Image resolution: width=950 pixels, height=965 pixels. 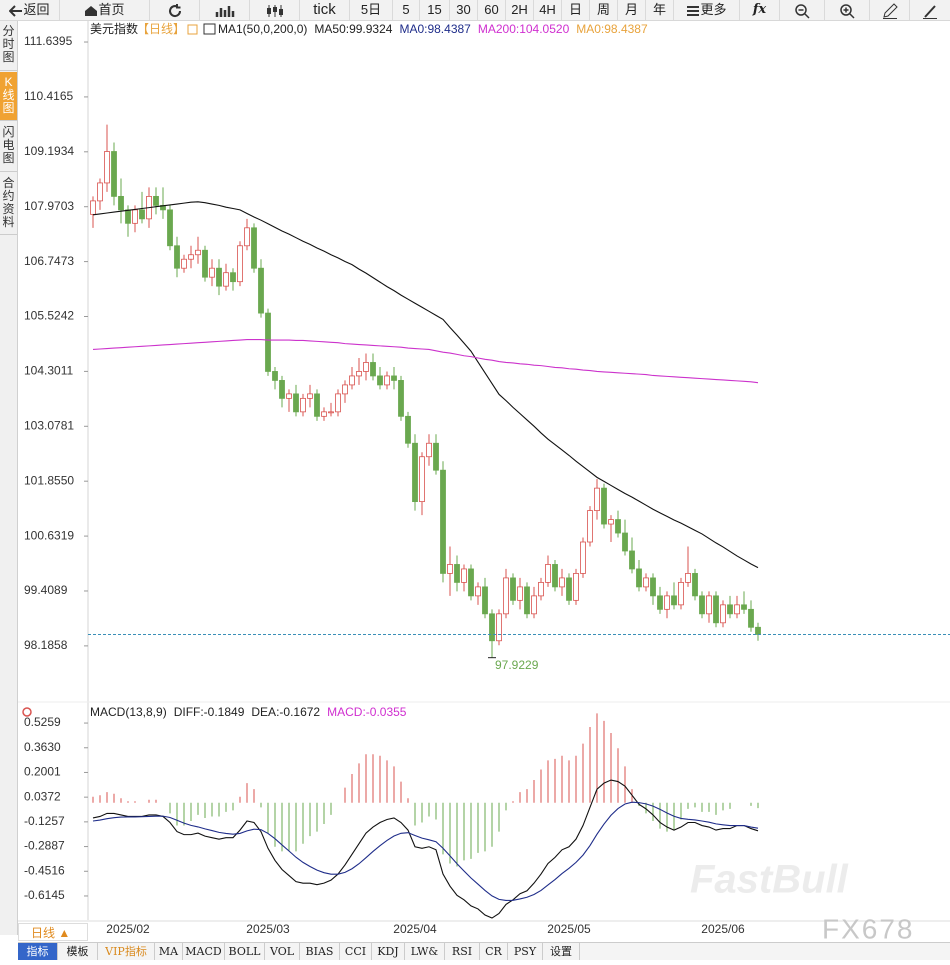 I want to click on indicator-tab: CCI, so click(x=356, y=951).